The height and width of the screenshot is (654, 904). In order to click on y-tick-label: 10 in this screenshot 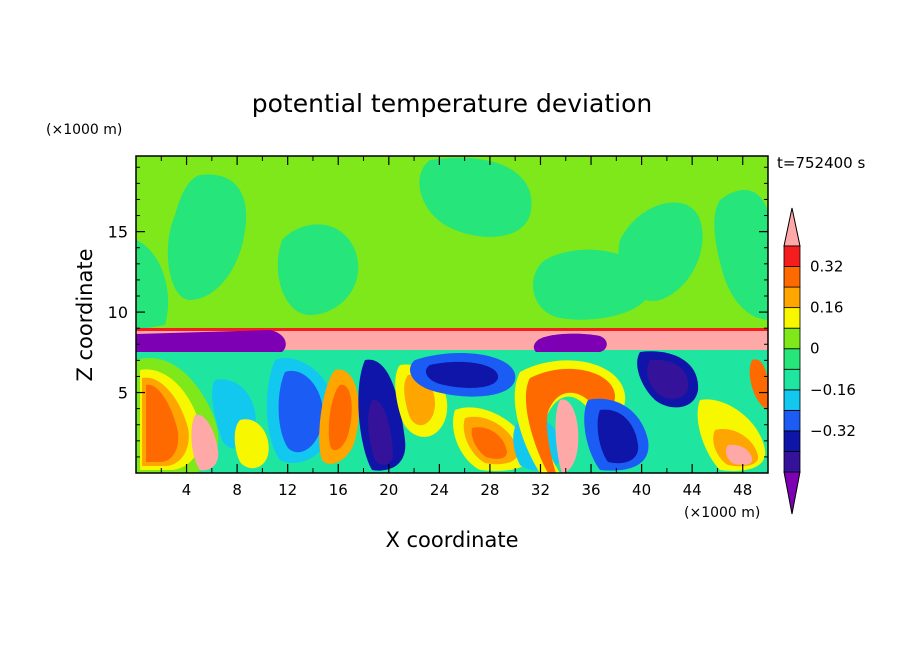, I will do `click(118, 312)`.